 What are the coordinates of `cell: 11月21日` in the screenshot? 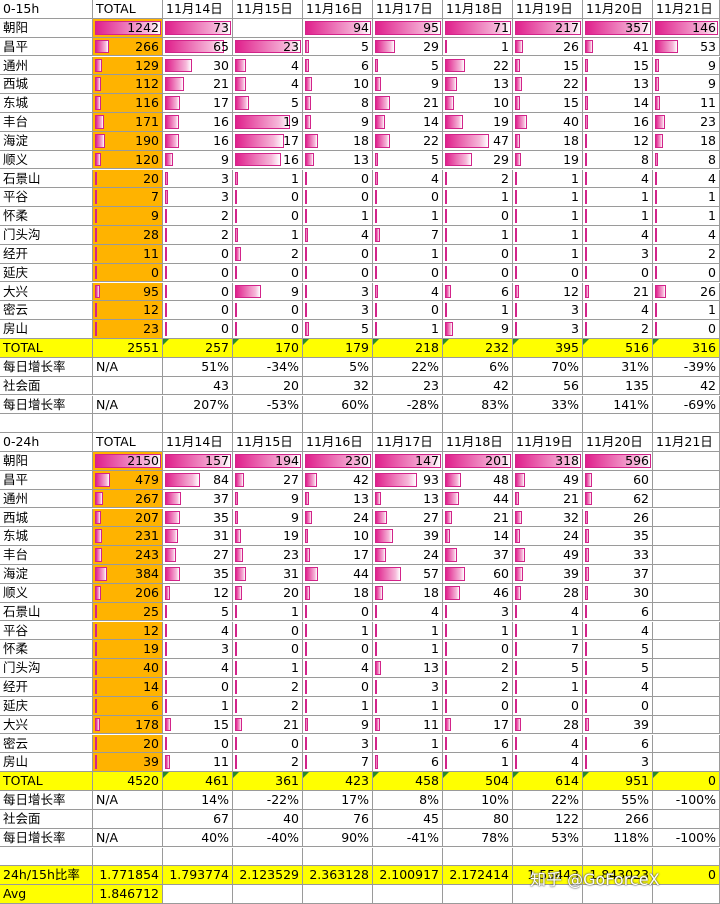 It's located at (686, 442).